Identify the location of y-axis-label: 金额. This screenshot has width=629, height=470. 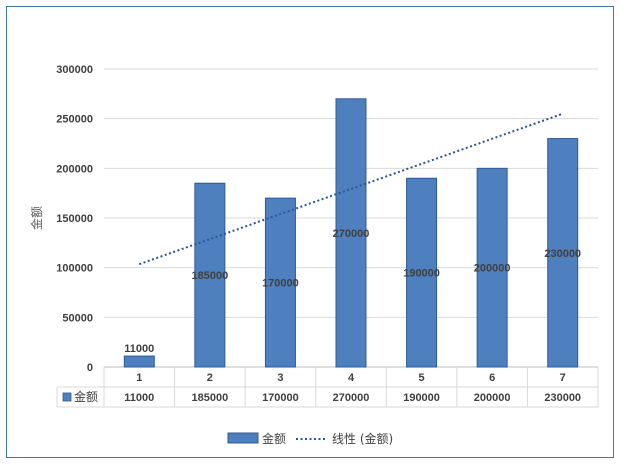
(36, 218).